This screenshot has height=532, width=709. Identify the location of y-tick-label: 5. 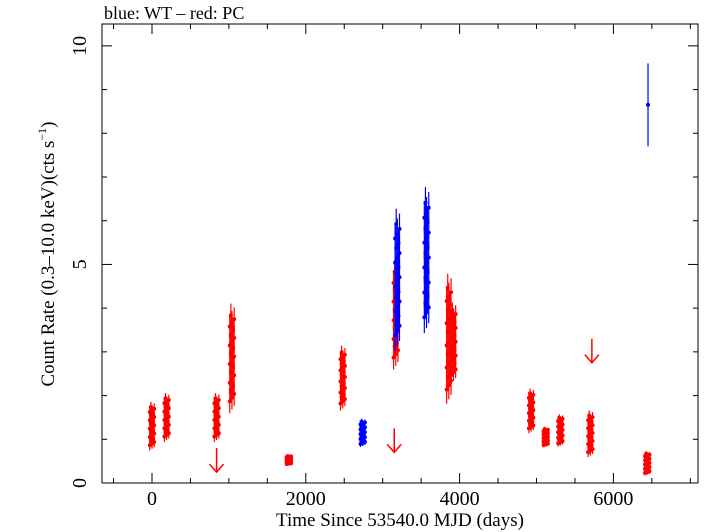
(80, 264).